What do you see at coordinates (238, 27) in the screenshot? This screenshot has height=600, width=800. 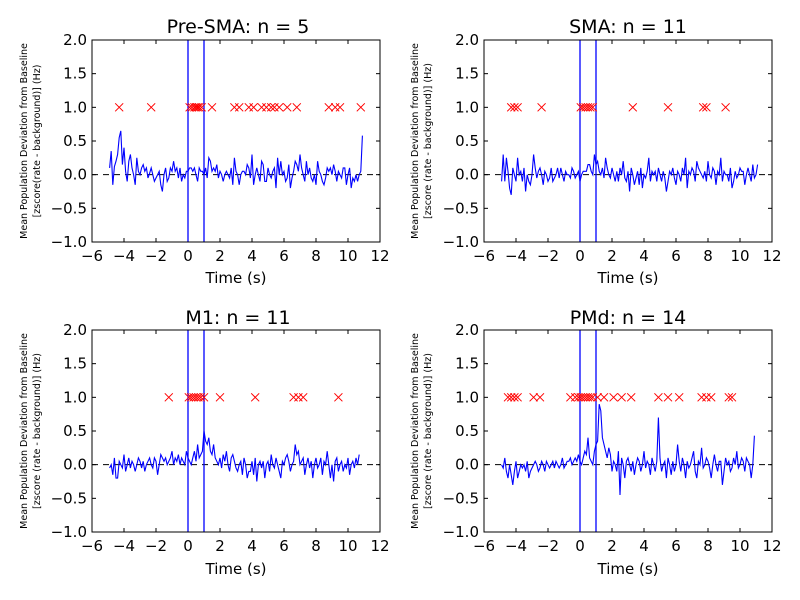 I see `chart-title: Pre-SMA: n = 5` at bounding box center [238, 27].